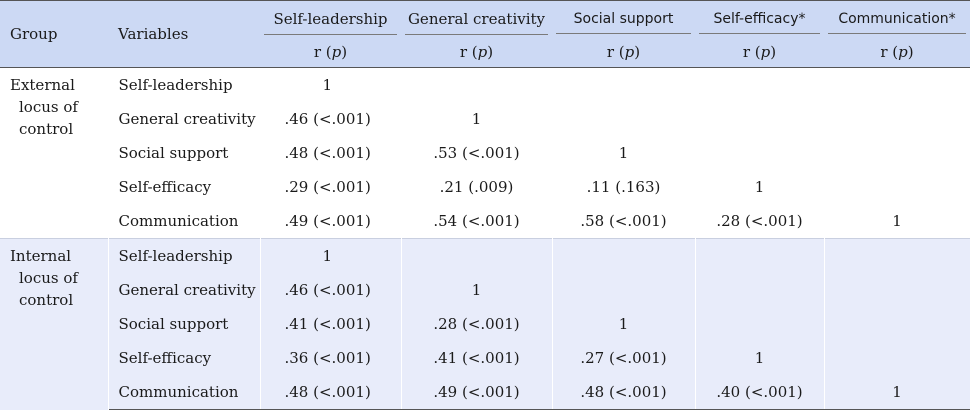  I want to click on value-cell: .54 (<.001), so click(477, 221).